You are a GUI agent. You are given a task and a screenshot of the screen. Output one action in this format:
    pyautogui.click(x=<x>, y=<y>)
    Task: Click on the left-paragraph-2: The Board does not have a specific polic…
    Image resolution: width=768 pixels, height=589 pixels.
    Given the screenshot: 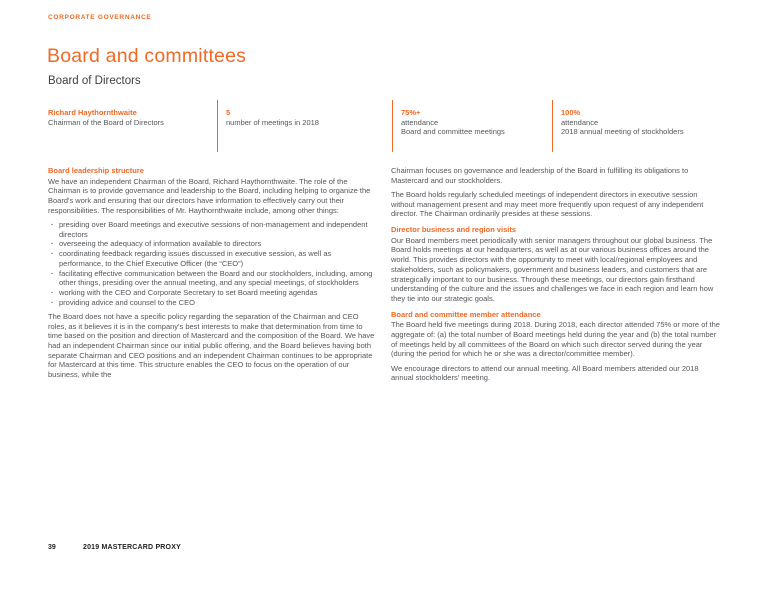 What is the action you would take?
    pyautogui.click(x=211, y=345)
    